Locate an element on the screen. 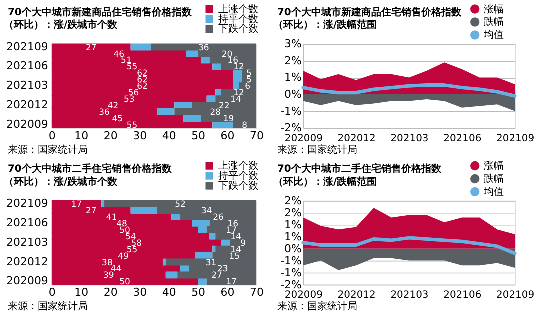  data-label: 55 is located at coordinates (132, 125).